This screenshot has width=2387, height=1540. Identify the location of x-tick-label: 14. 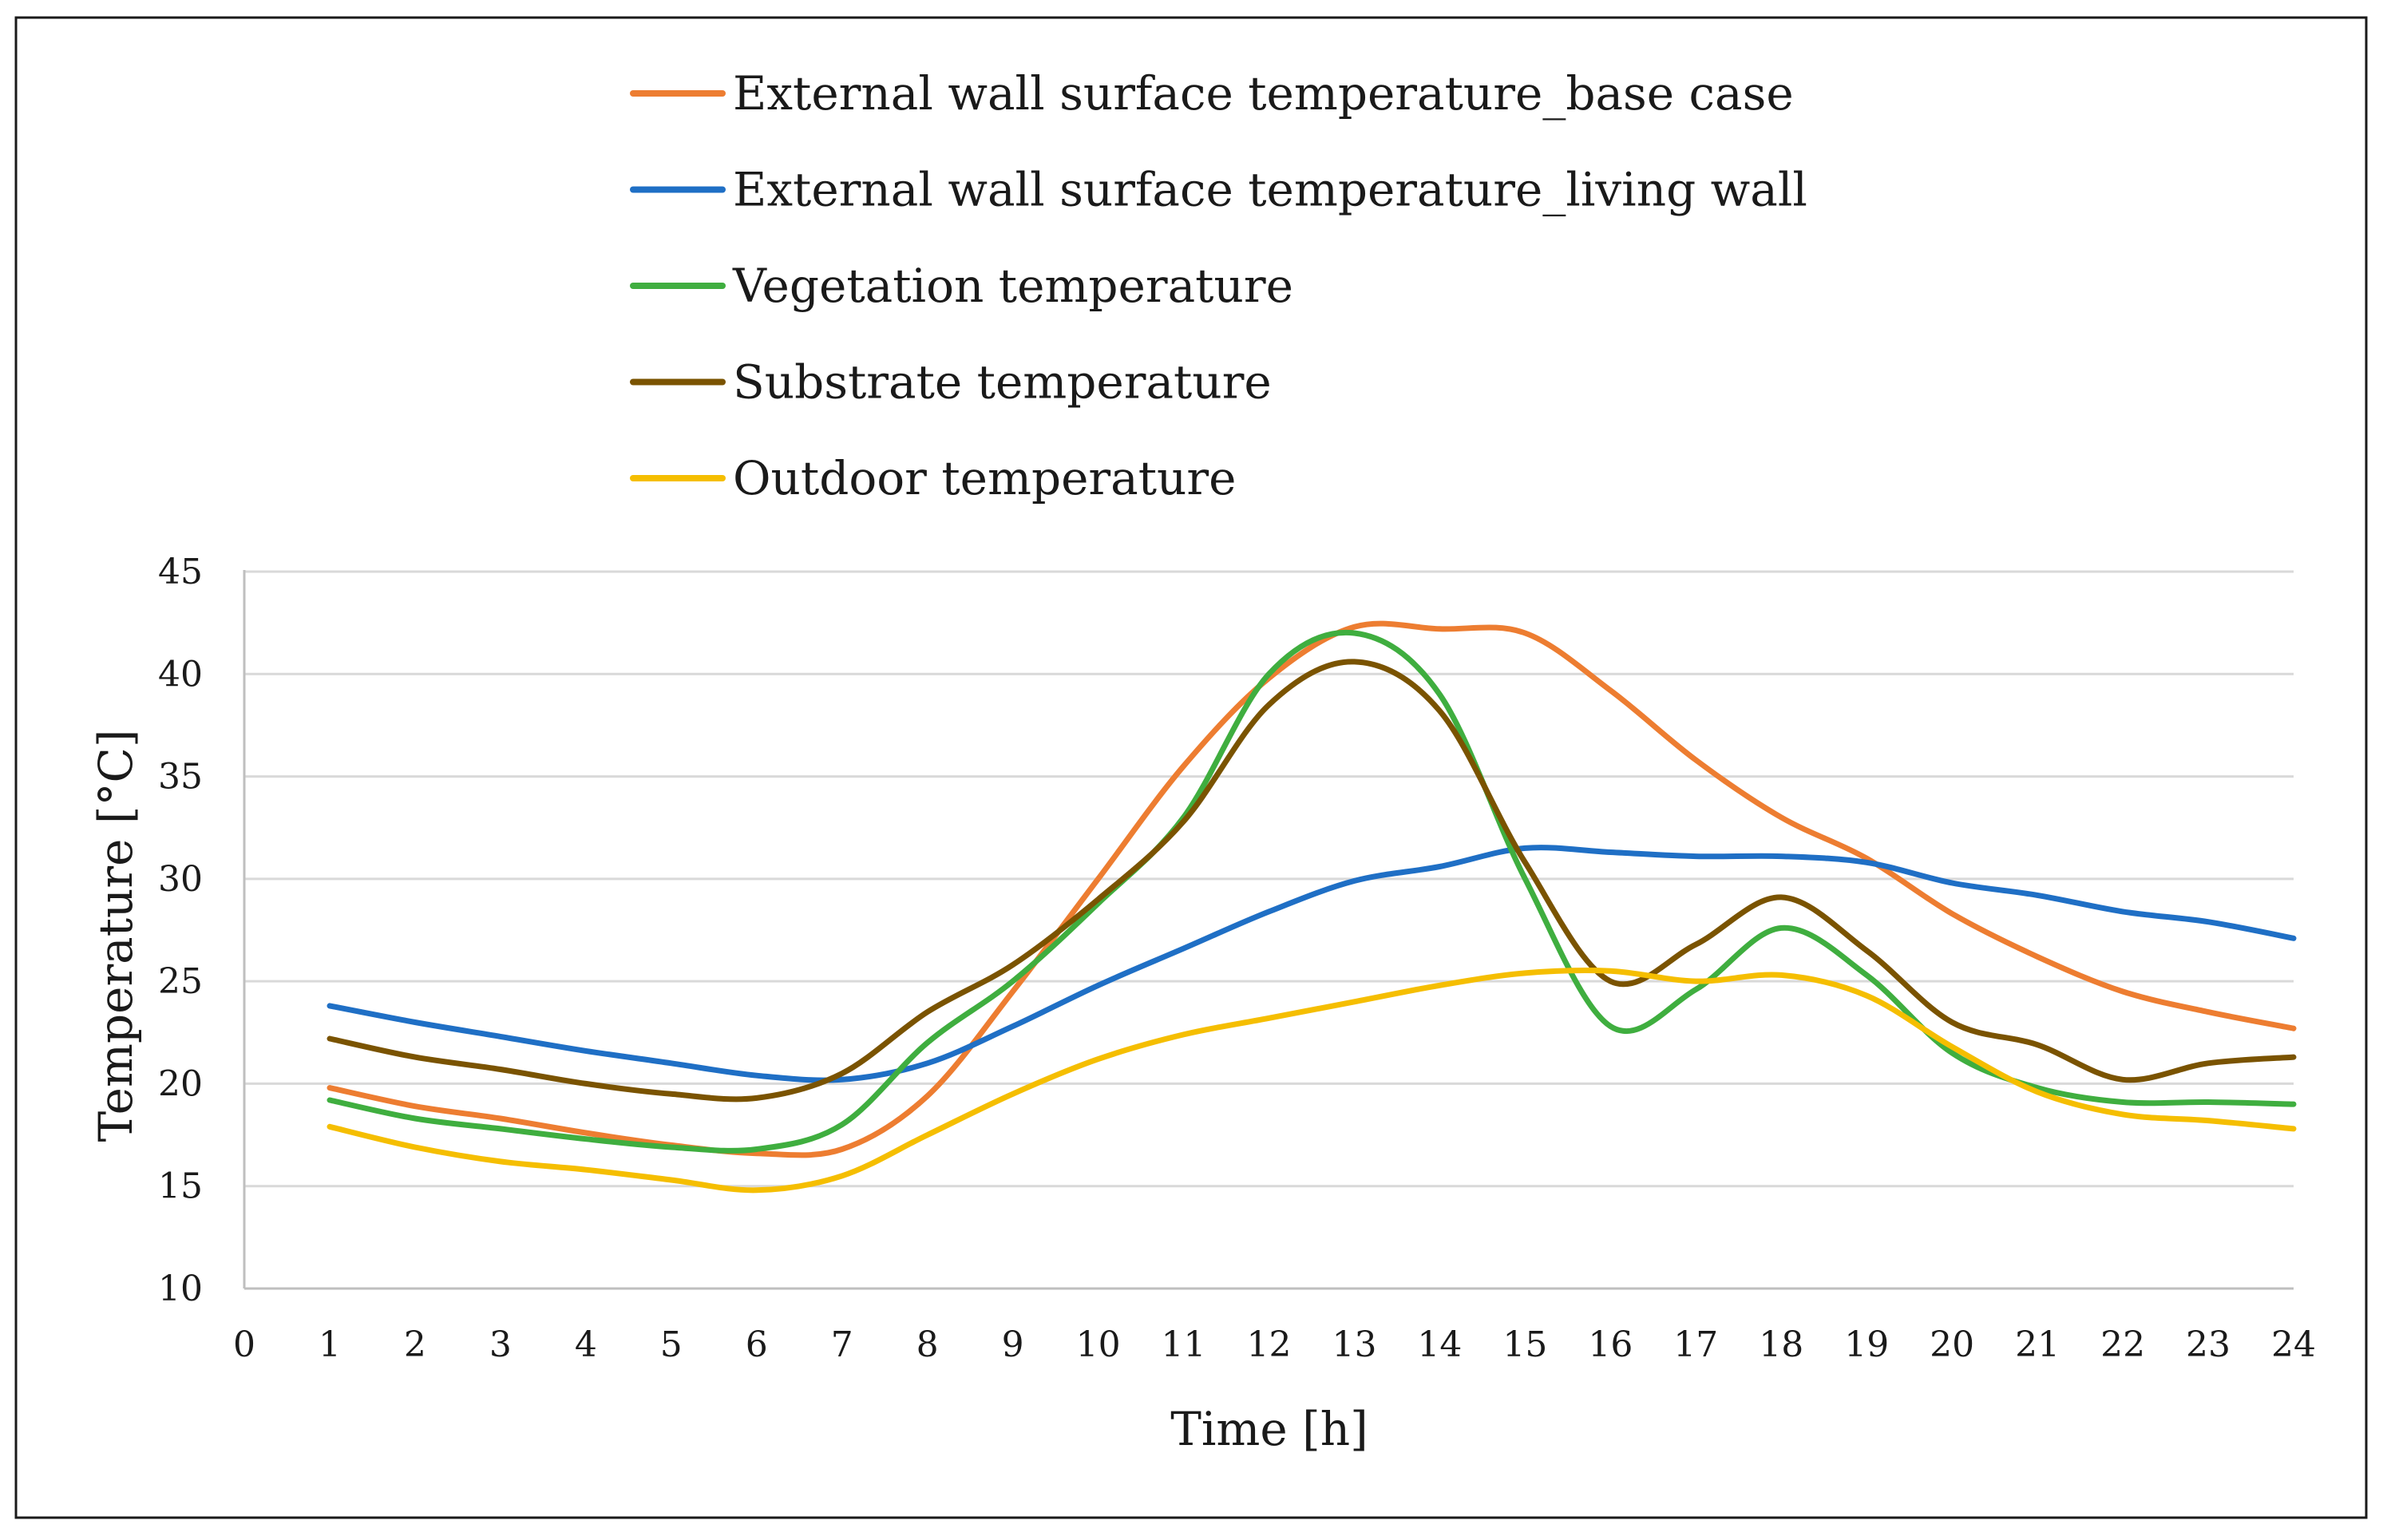
(1439, 1344).